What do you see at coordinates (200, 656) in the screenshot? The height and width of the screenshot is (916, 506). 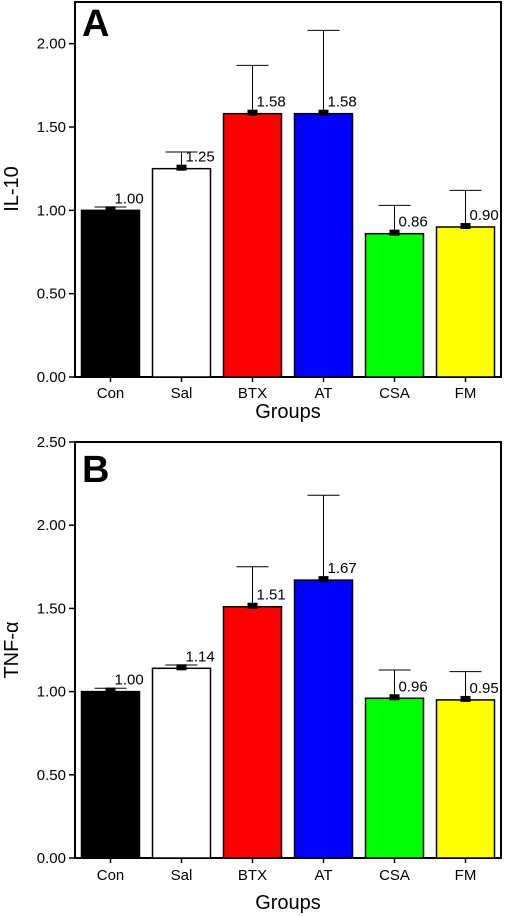 I see `value-label: 1.14` at bounding box center [200, 656].